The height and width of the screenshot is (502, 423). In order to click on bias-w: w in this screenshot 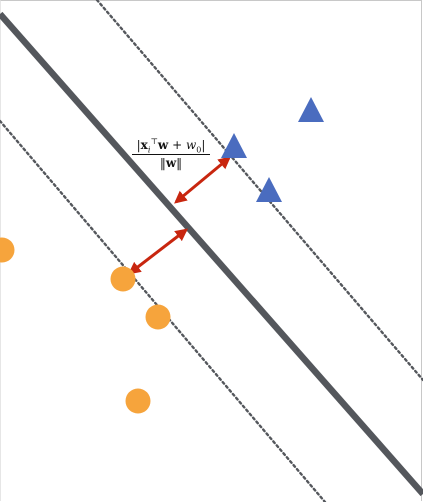, I will do `click(191, 145)`.